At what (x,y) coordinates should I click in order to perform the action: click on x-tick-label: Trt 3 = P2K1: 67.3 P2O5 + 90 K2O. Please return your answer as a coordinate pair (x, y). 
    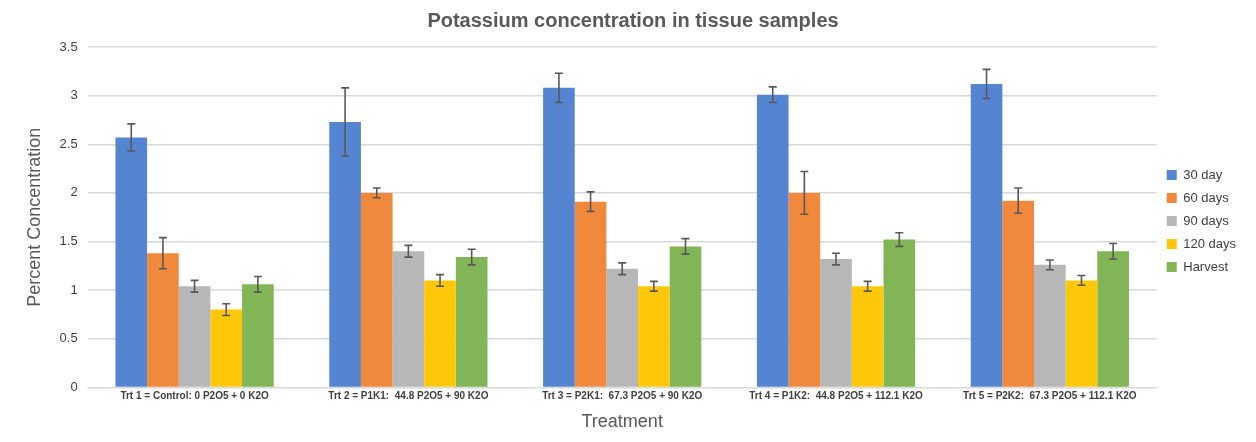
    Looking at the image, I should click on (622, 396).